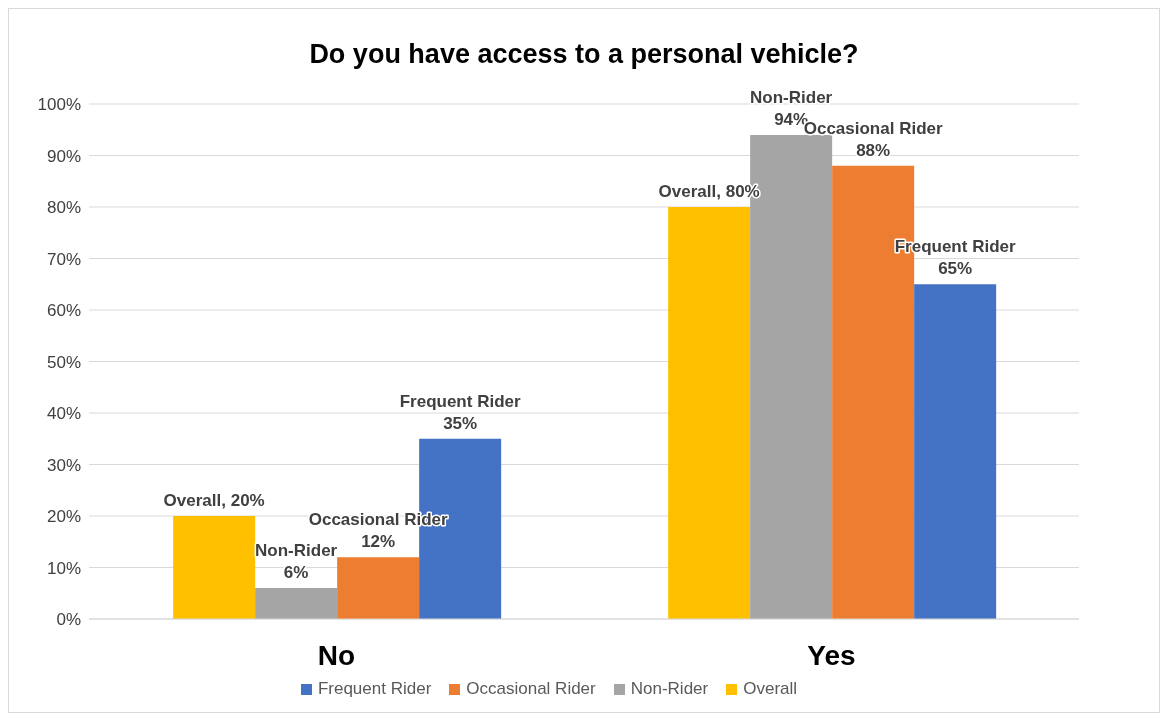 Image resolution: width=1172 pixels, height=725 pixels. I want to click on y-tick-label: 20%, so click(63, 517).